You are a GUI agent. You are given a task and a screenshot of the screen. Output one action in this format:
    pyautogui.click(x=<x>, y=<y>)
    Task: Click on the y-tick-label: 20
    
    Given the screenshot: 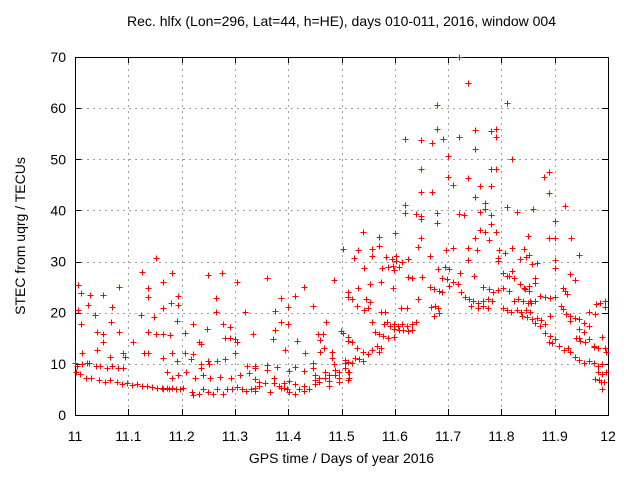 What is the action you would take?
    pyautogui.click(x=58, y=313)
    